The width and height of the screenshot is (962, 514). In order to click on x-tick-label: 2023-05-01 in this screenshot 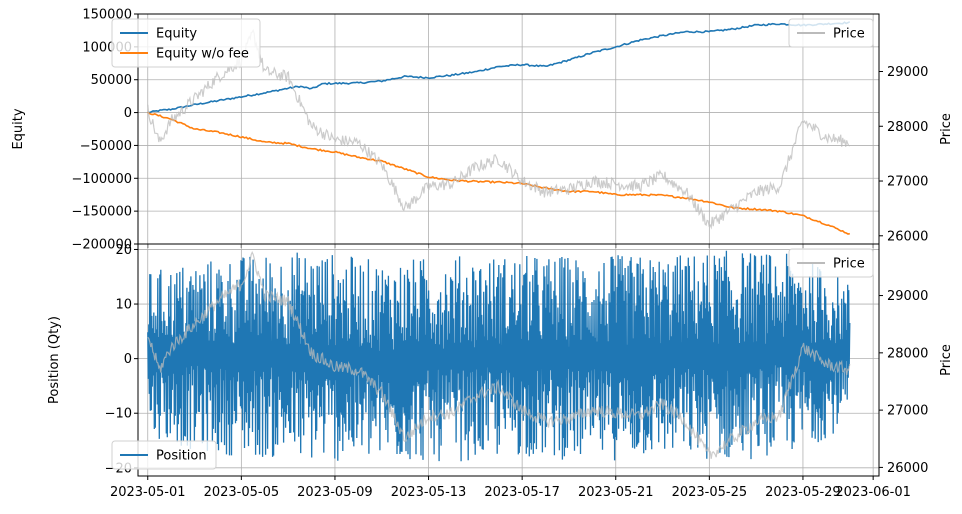, I will do `click(148, 492)`.